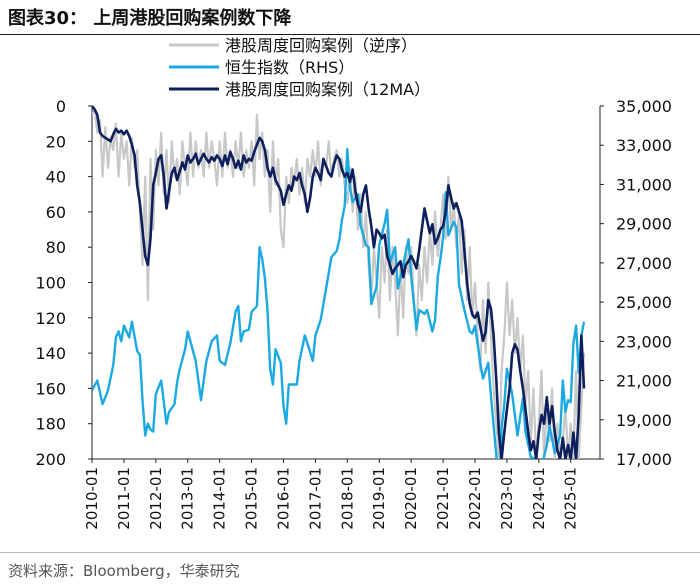 The height and width of the screenshot is (585, 700). Describe the element at coordinates (644, 381) in the screenshot. I see `right-tick-label: 21,000` at that location.